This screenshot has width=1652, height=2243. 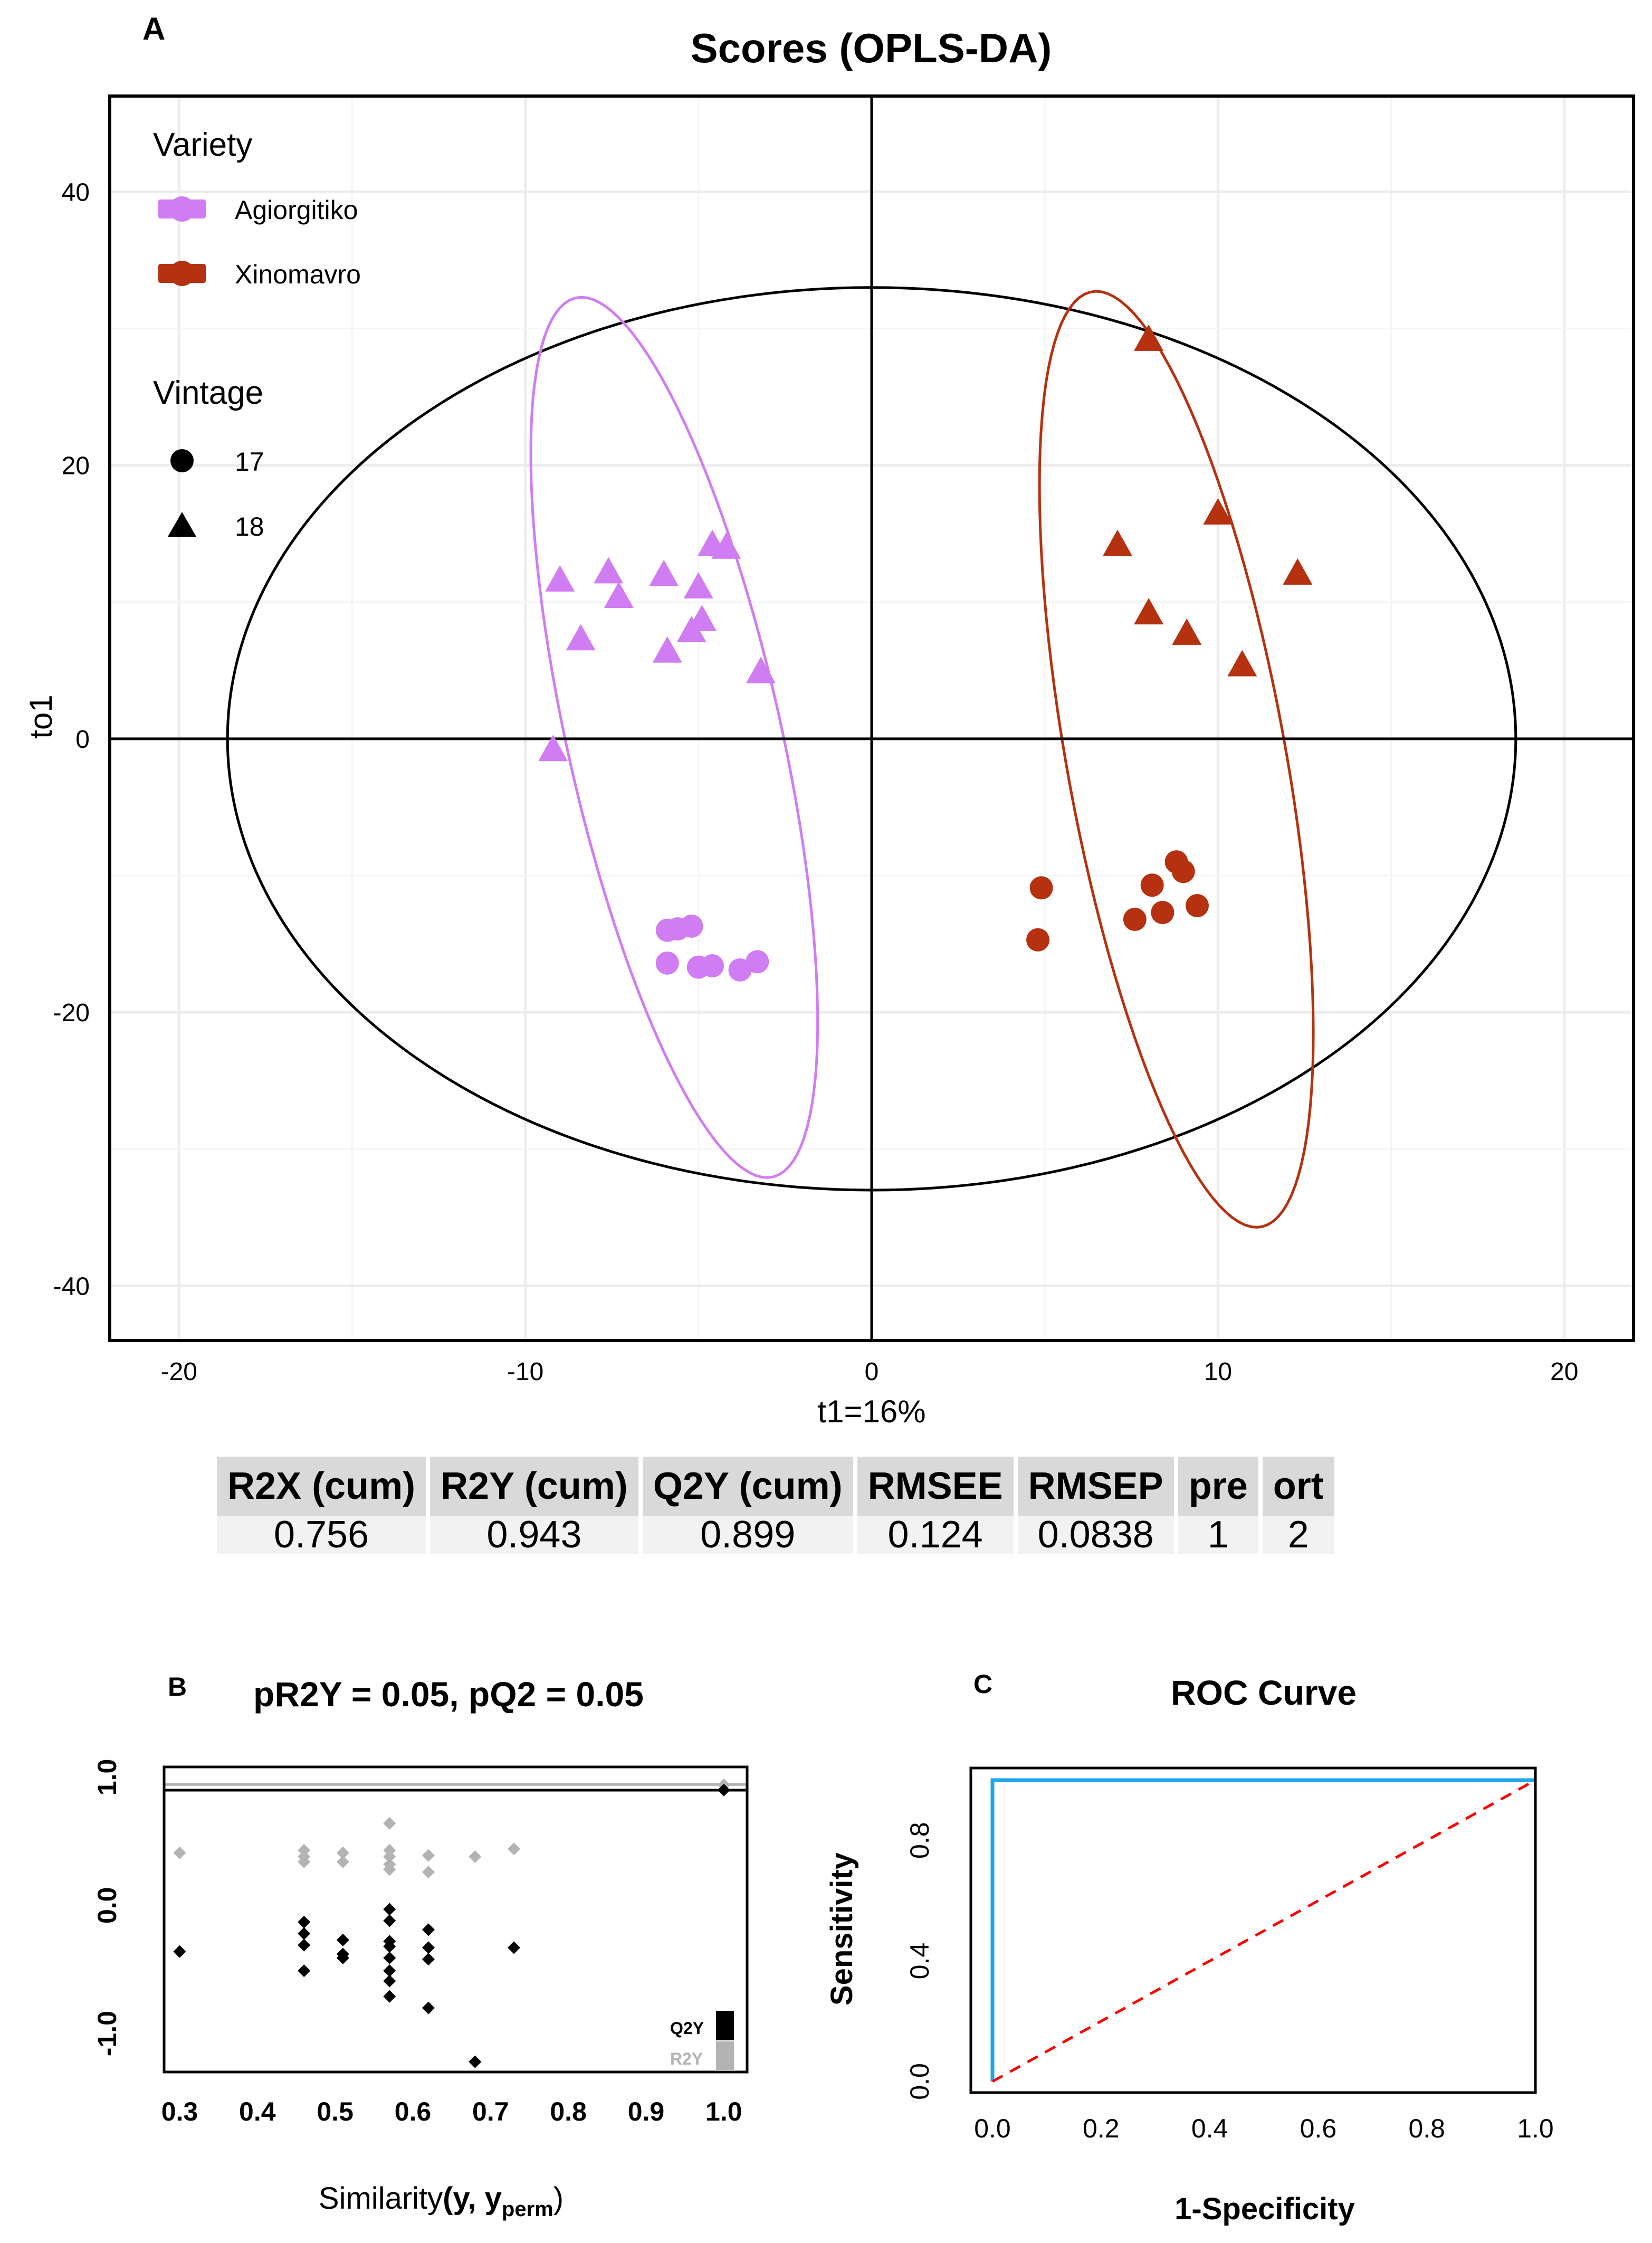 What do you see at coordinates (335, 2111) in the screenshot?
I see `x-tick-label: 0.5` at bounding box center [335, 2111].